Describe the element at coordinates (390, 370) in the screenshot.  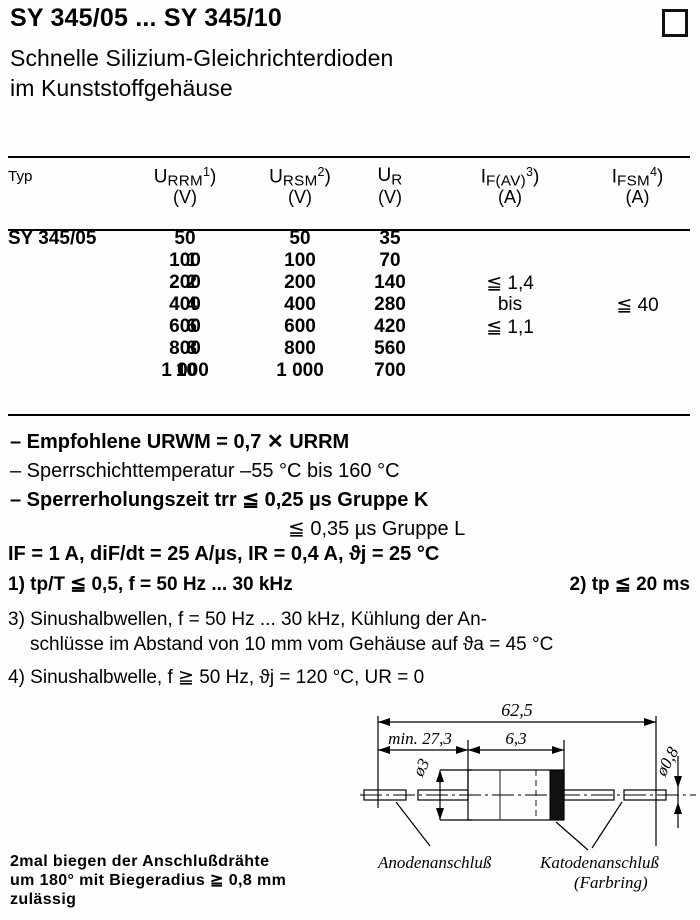
I see `cell-ur: 700` at that location.